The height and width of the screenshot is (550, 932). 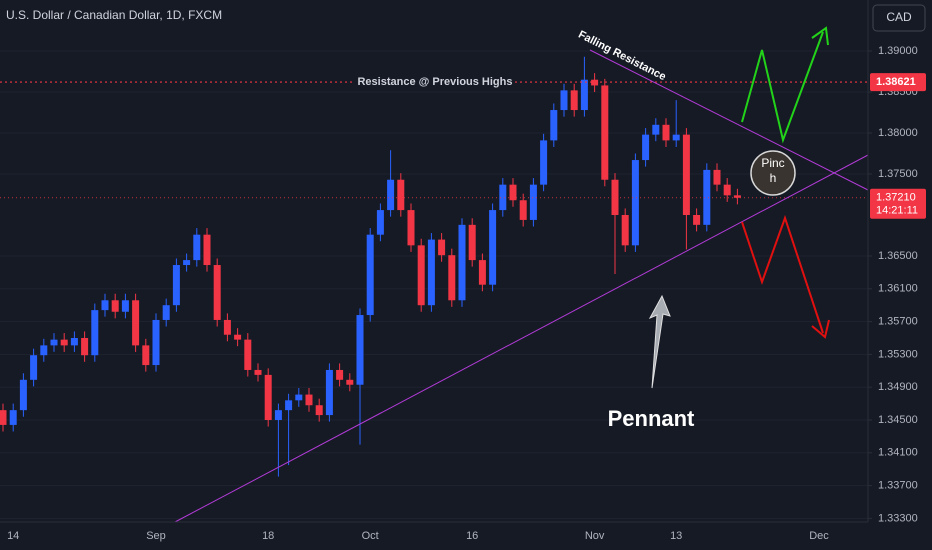 I want to click on y-tick-label: 1.35300, so click(x=898, y=354).